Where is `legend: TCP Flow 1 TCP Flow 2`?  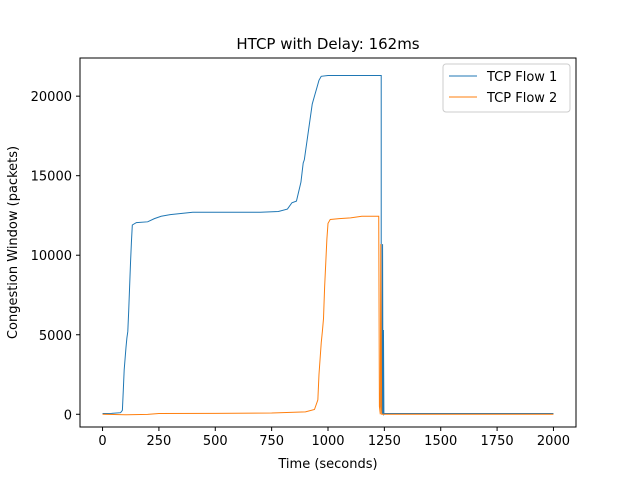
legend: TCP Flow 1 TCP Flow 2 is located at coordinates (506, 88).